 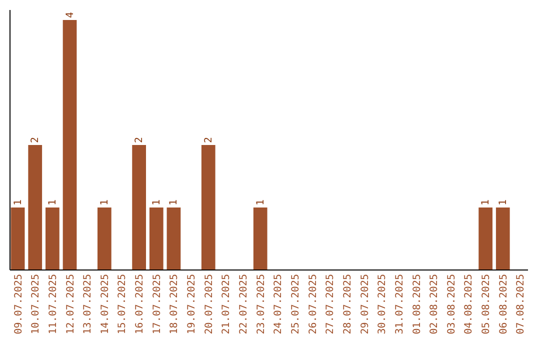 What do you see at coordinates (330, 304) in the screenshot?
I see `x-tick-label: 27.07.2025` at bounding box center [330, 304].